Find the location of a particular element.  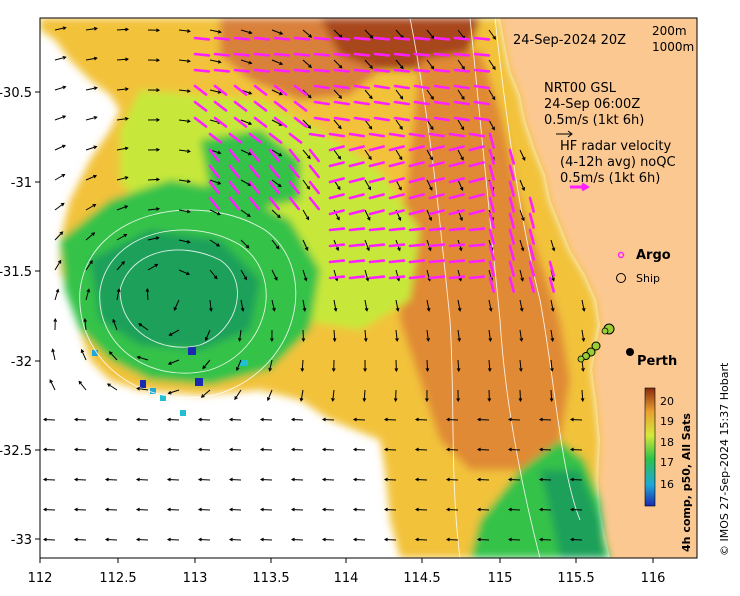

colorbar-tick: 17 is located at coordinates (667, 462).